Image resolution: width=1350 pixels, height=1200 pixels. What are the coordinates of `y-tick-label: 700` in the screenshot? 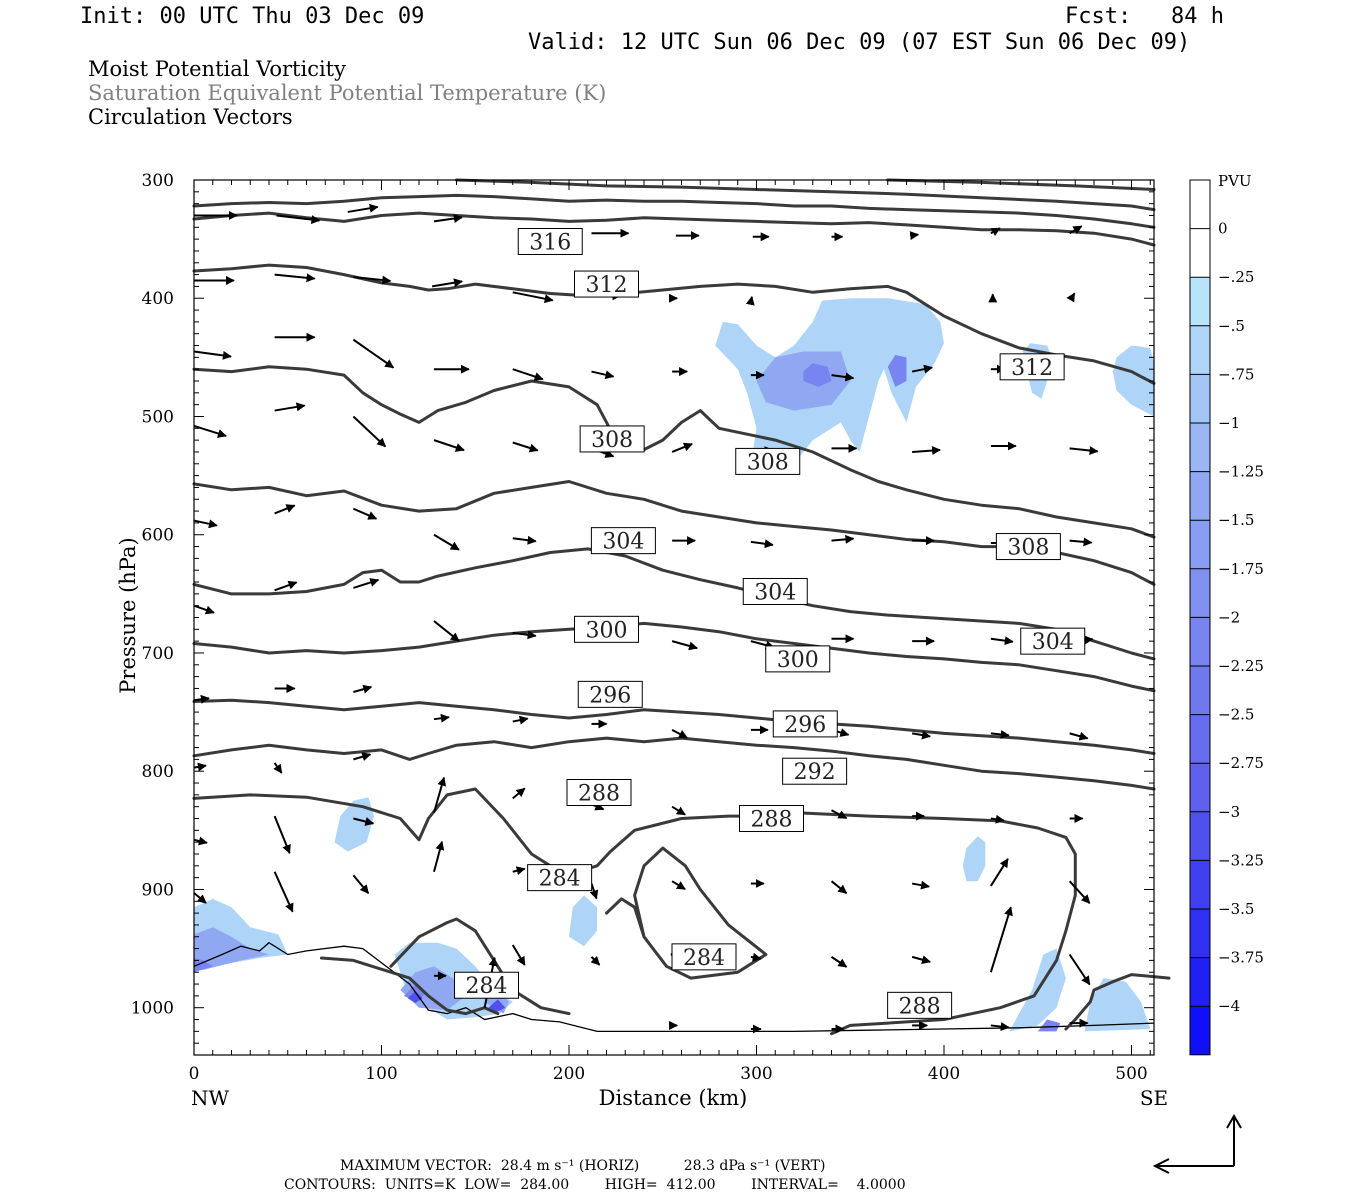 It's located at (158, 654).